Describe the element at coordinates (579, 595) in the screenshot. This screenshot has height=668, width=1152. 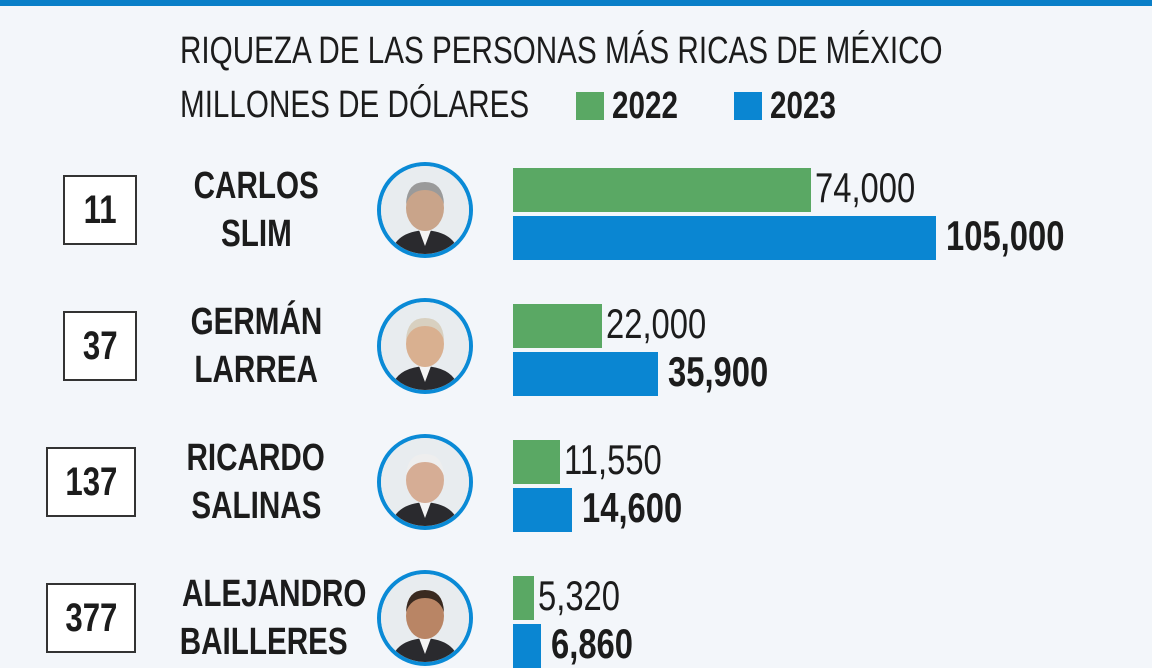
I see `value-text: 5,320` at that location.